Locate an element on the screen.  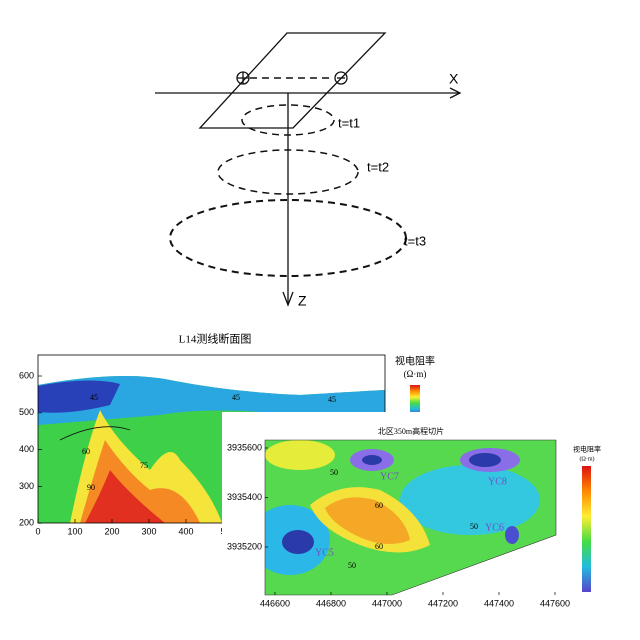
anomaly-label: YC7 is located at coordinates (389, 476).